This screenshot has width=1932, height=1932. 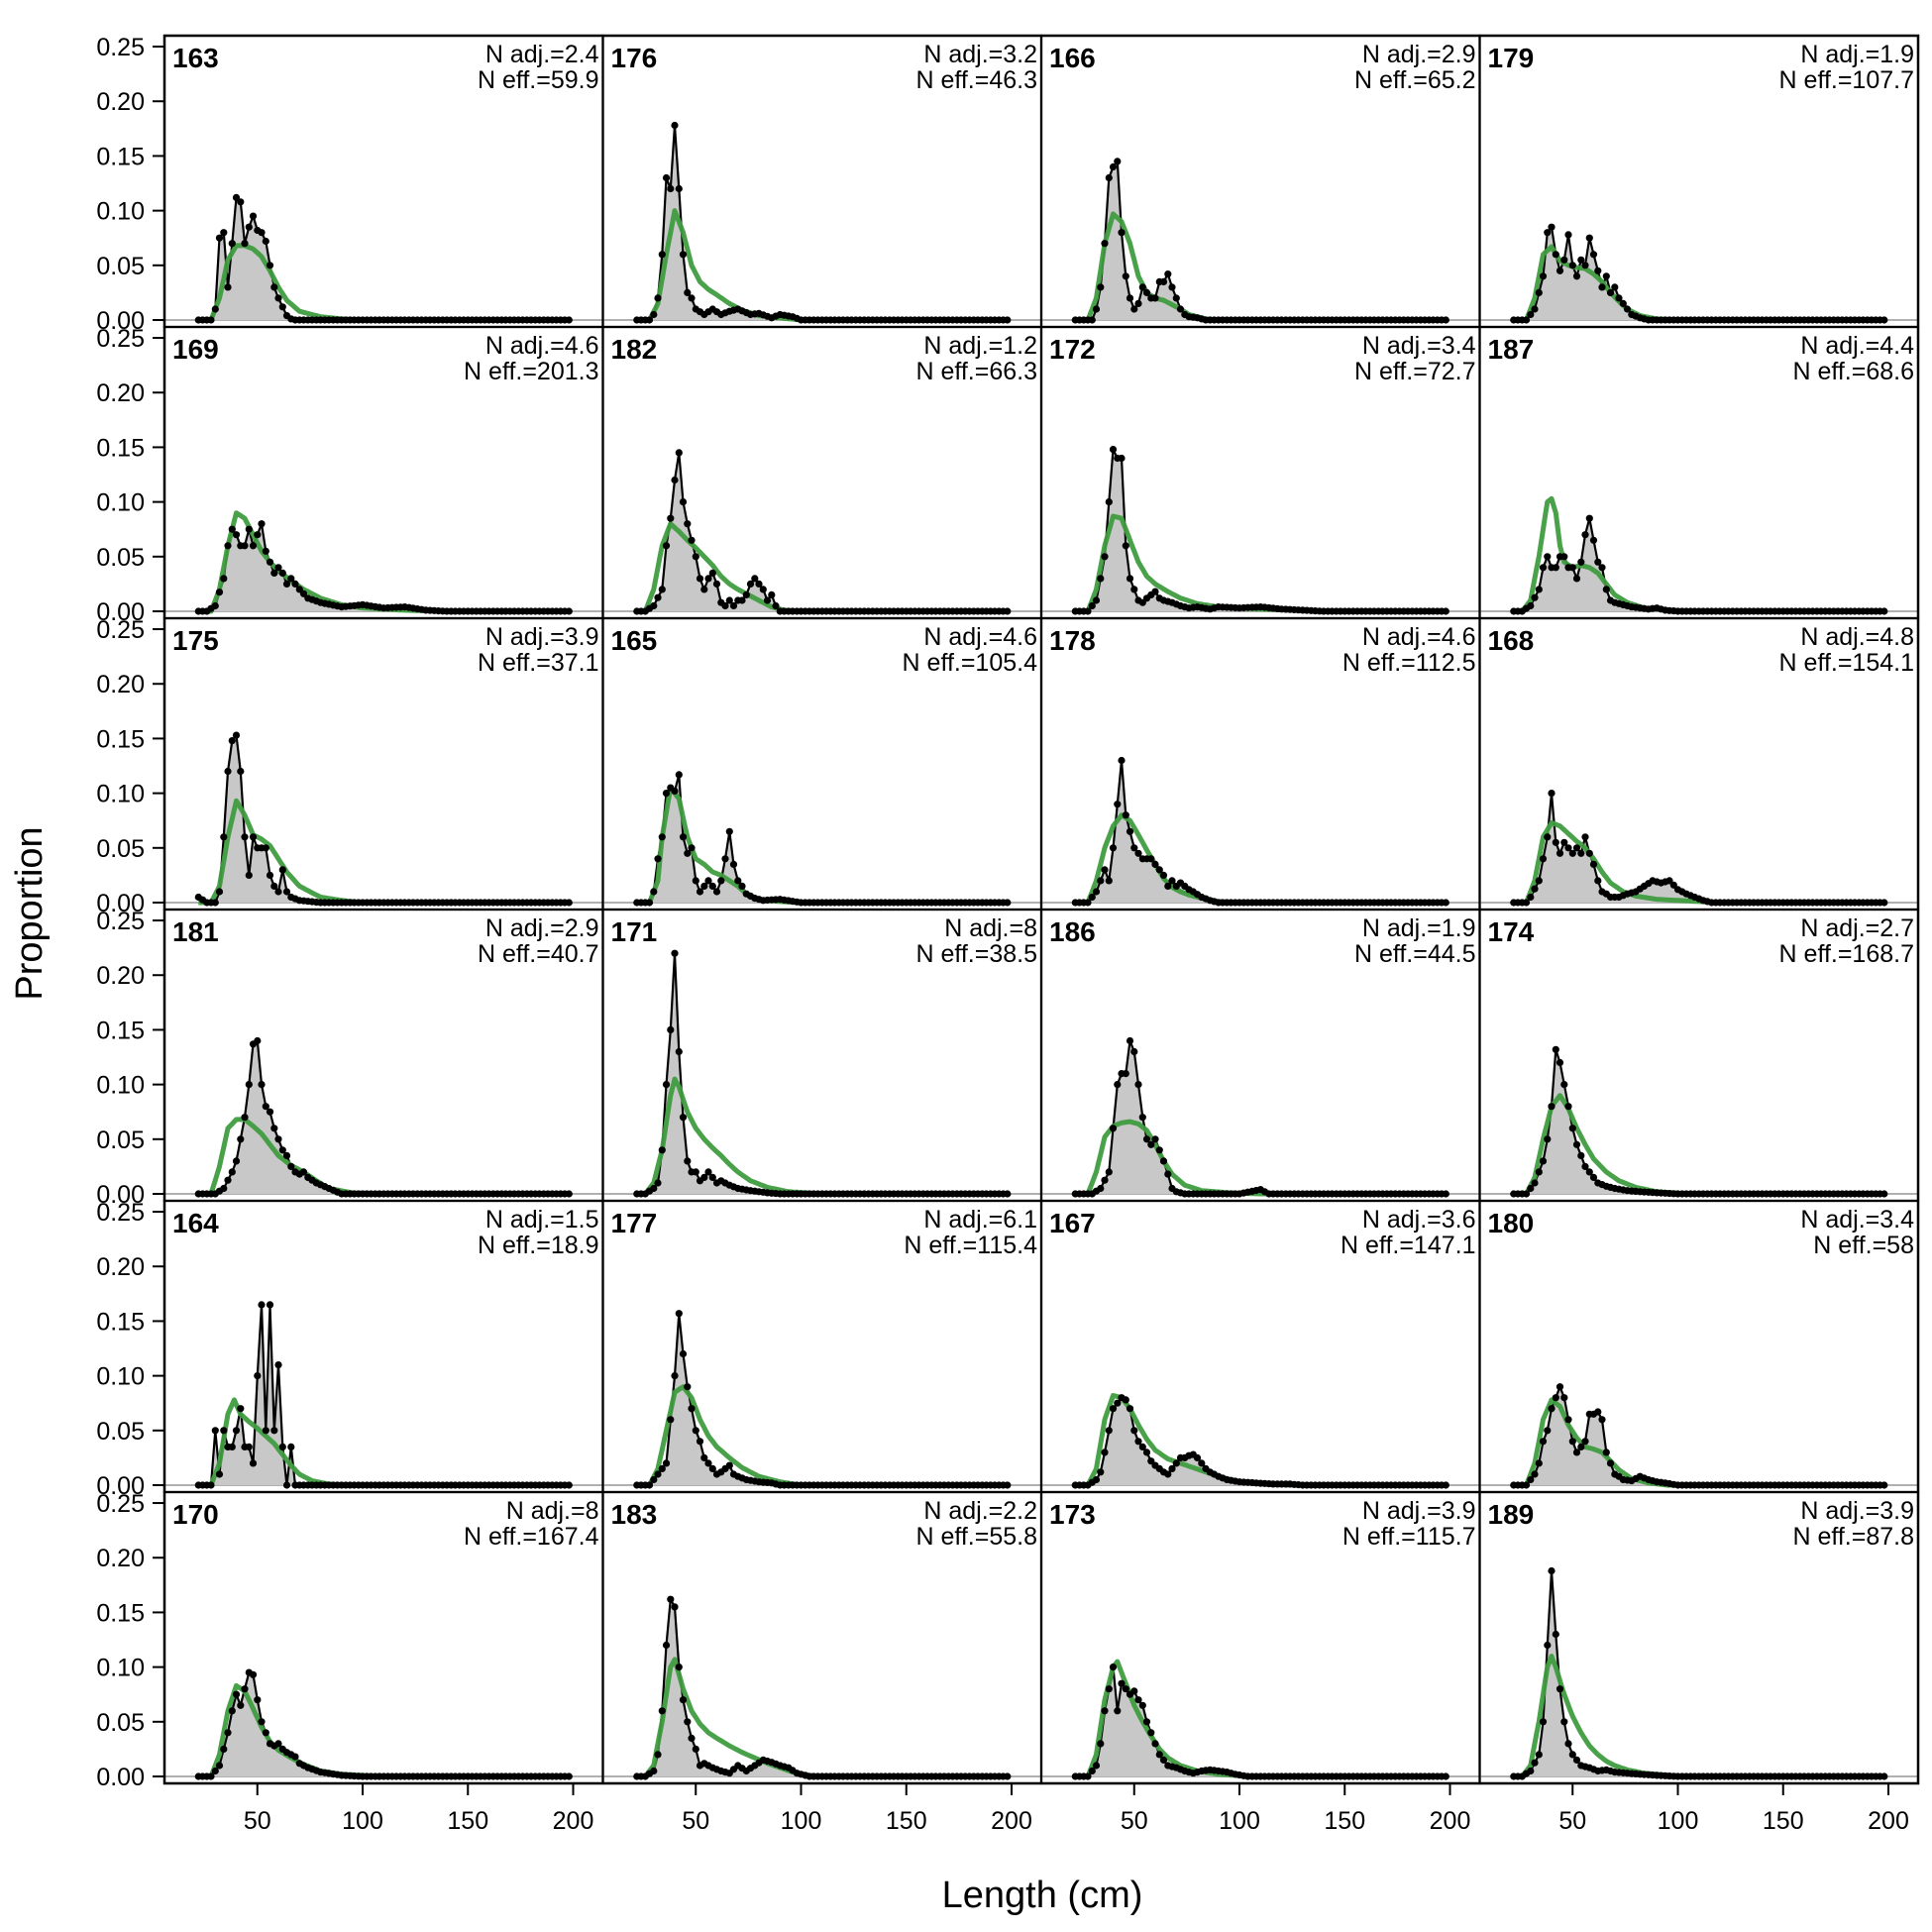 I want to click on x-tick-label: 150, so click(x=906, y=1821).